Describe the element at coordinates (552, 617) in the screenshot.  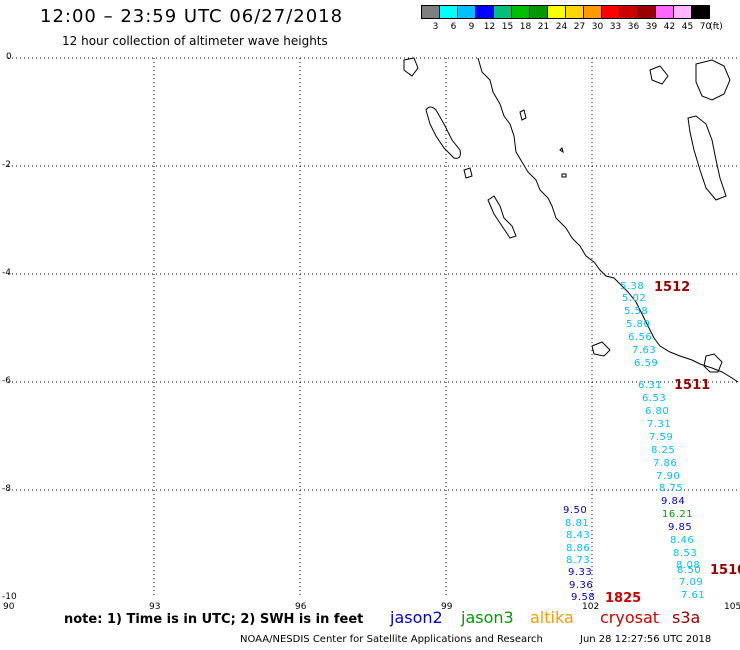
I see `satellite-altika: altika` at that location.